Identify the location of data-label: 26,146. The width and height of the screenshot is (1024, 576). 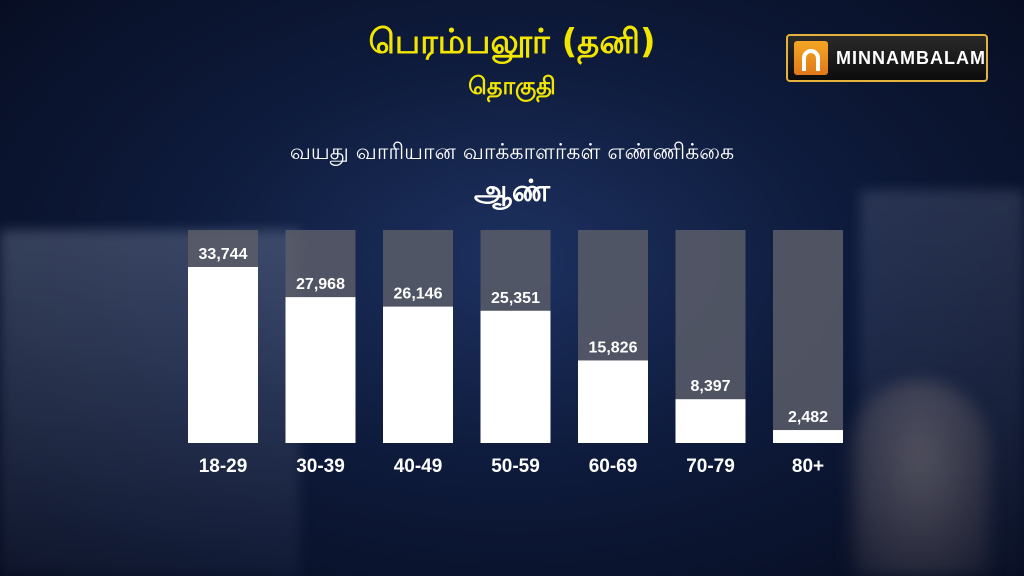
(418, 294).